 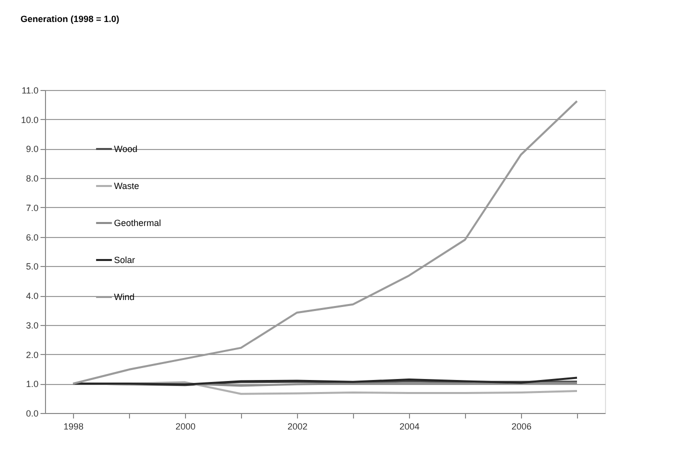 What do you see at coordinates (32, 267) in the screenshot?
I see `y-tick-label: 5.0` at bounding box center [32, 267].